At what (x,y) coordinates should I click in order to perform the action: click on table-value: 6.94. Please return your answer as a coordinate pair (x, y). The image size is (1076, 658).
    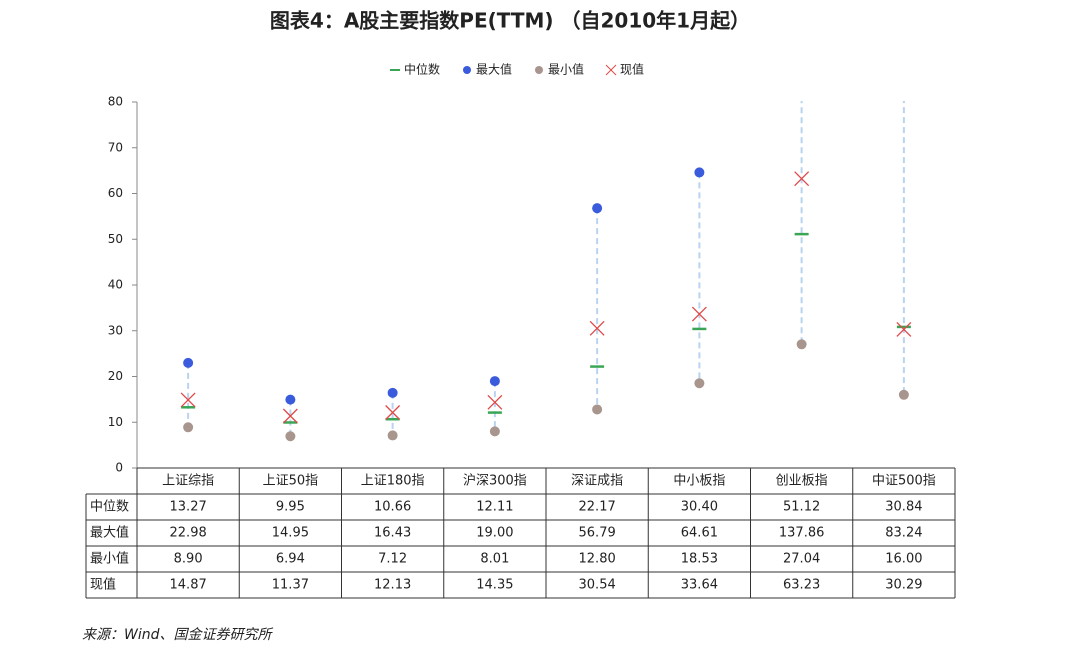
    Looking at the image, I should click on (290, 559).